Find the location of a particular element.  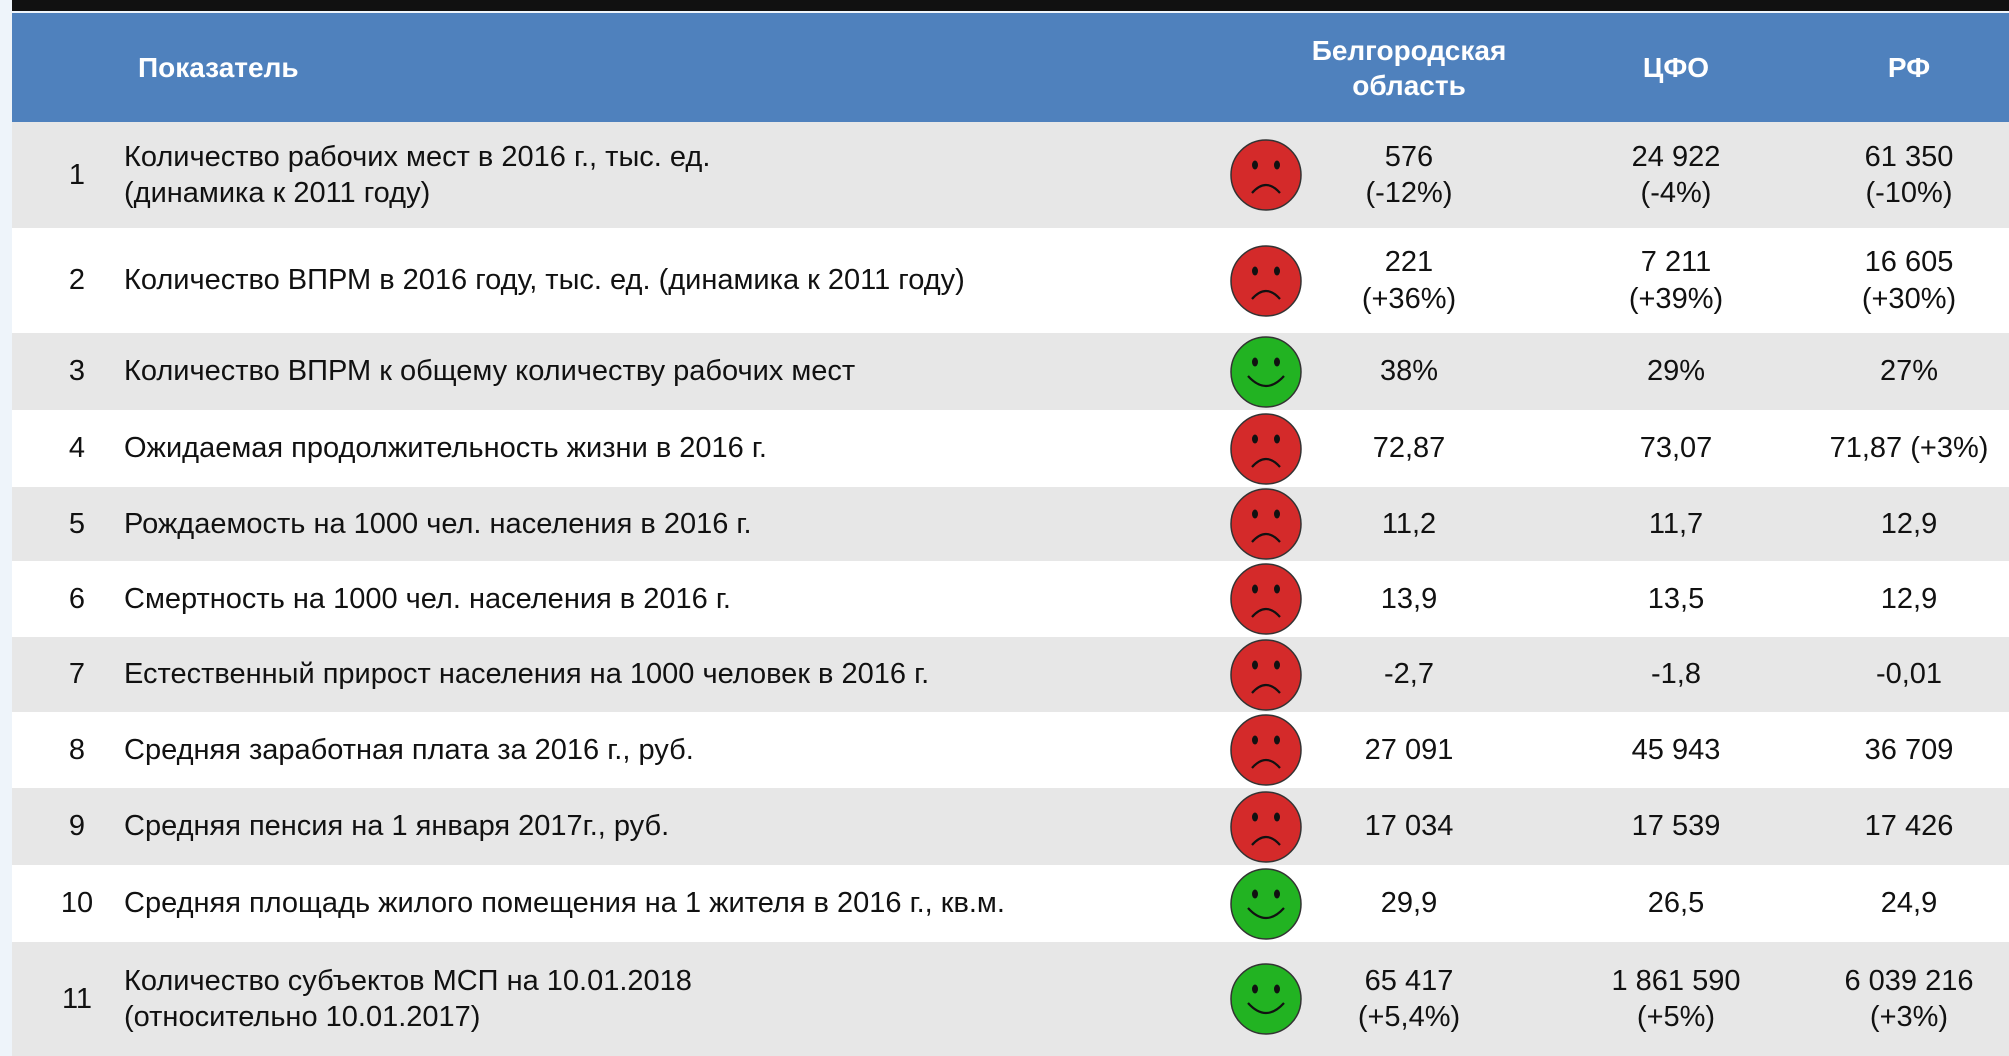

value-cell: 27% is located at coordinates (1894, 371).